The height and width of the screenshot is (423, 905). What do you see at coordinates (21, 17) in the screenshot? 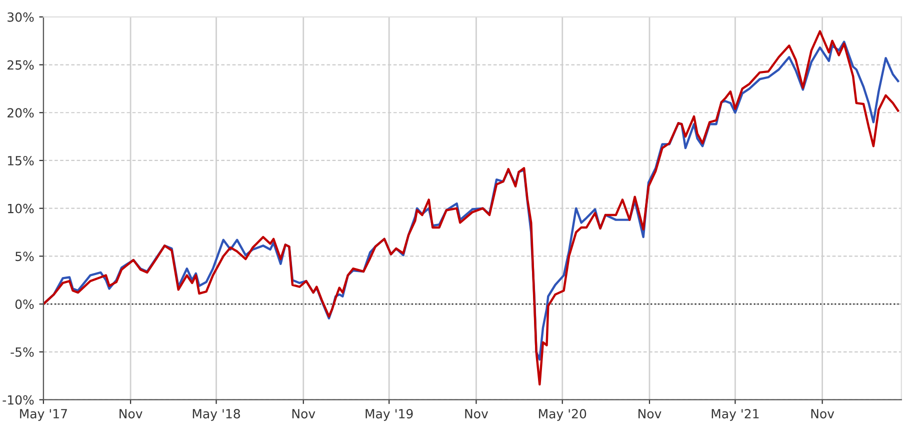
I see `y-tick-label: 30%` at bounding box center [21, 17].